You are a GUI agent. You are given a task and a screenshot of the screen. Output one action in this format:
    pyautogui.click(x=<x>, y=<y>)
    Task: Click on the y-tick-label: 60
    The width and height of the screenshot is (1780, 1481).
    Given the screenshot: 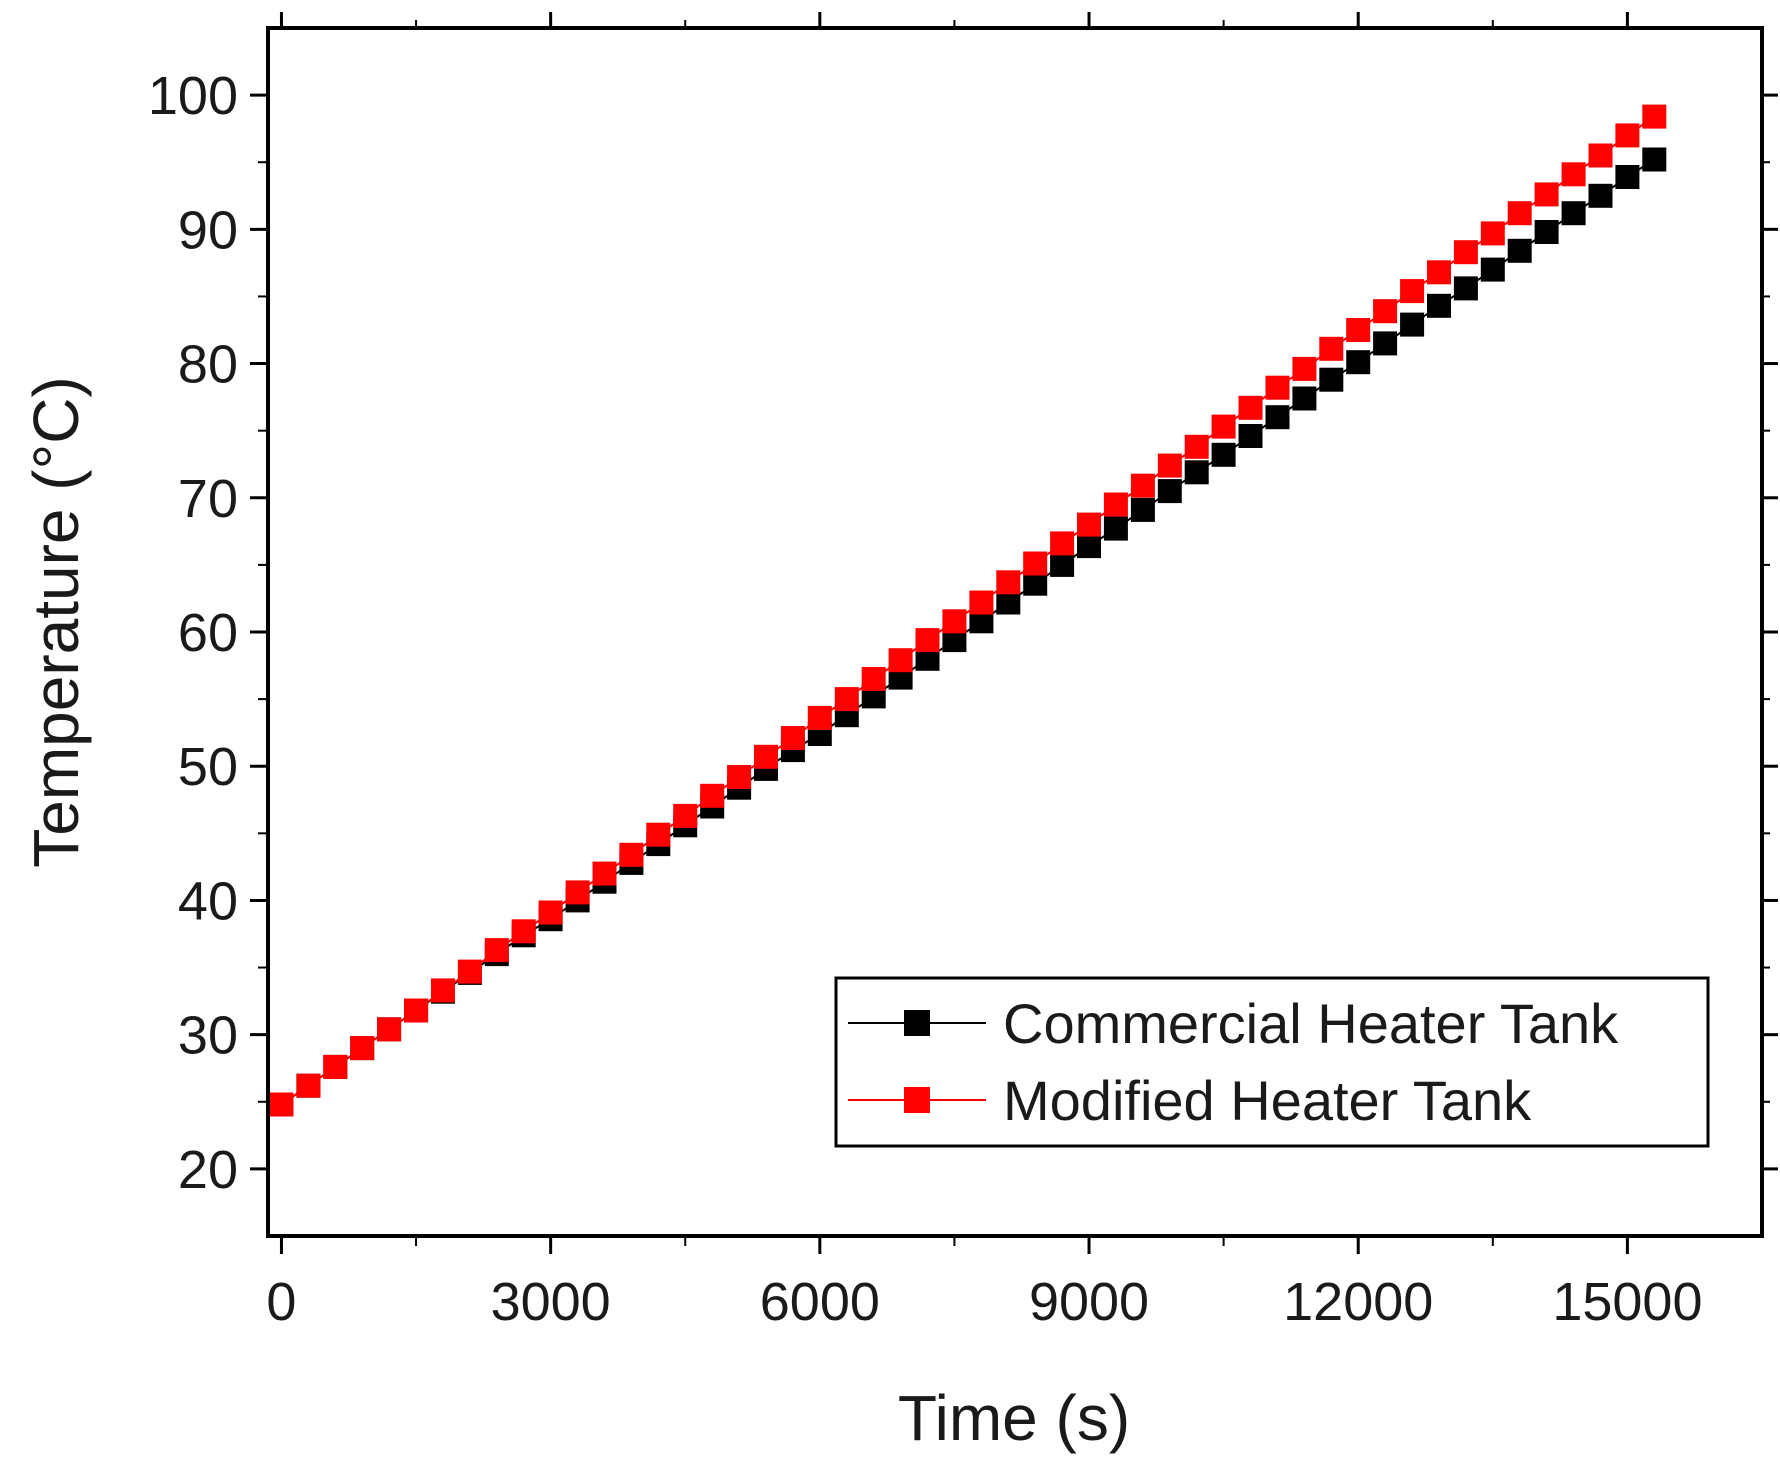 What is the action you would take?
    pyautogui.click(x=208, y=633)
    